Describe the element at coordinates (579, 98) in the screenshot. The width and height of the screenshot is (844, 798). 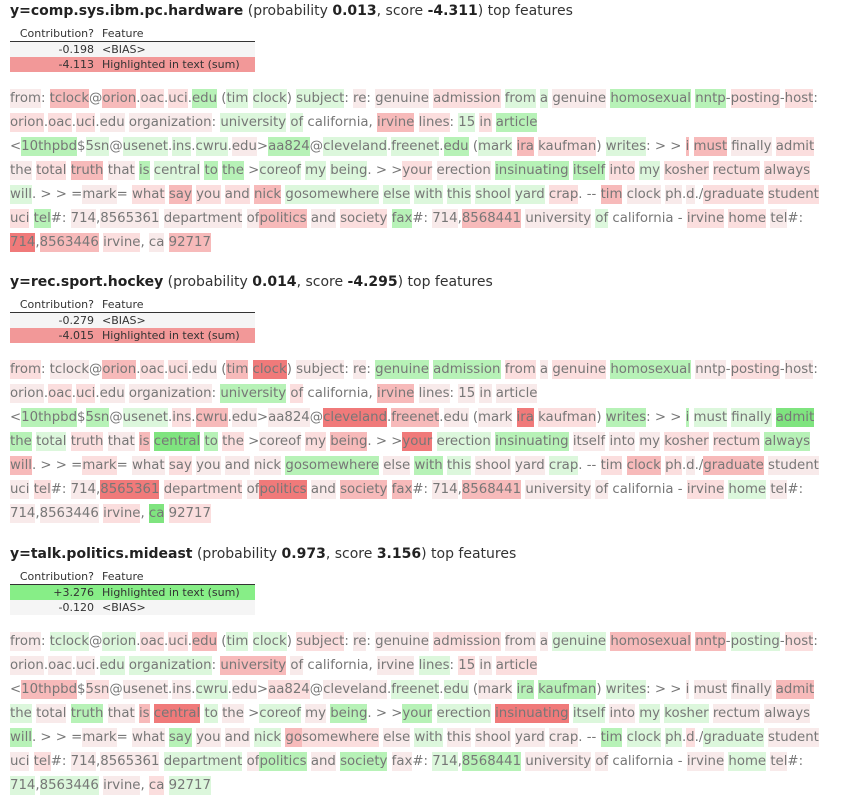
I see `weighted-token: genuine` at that location.